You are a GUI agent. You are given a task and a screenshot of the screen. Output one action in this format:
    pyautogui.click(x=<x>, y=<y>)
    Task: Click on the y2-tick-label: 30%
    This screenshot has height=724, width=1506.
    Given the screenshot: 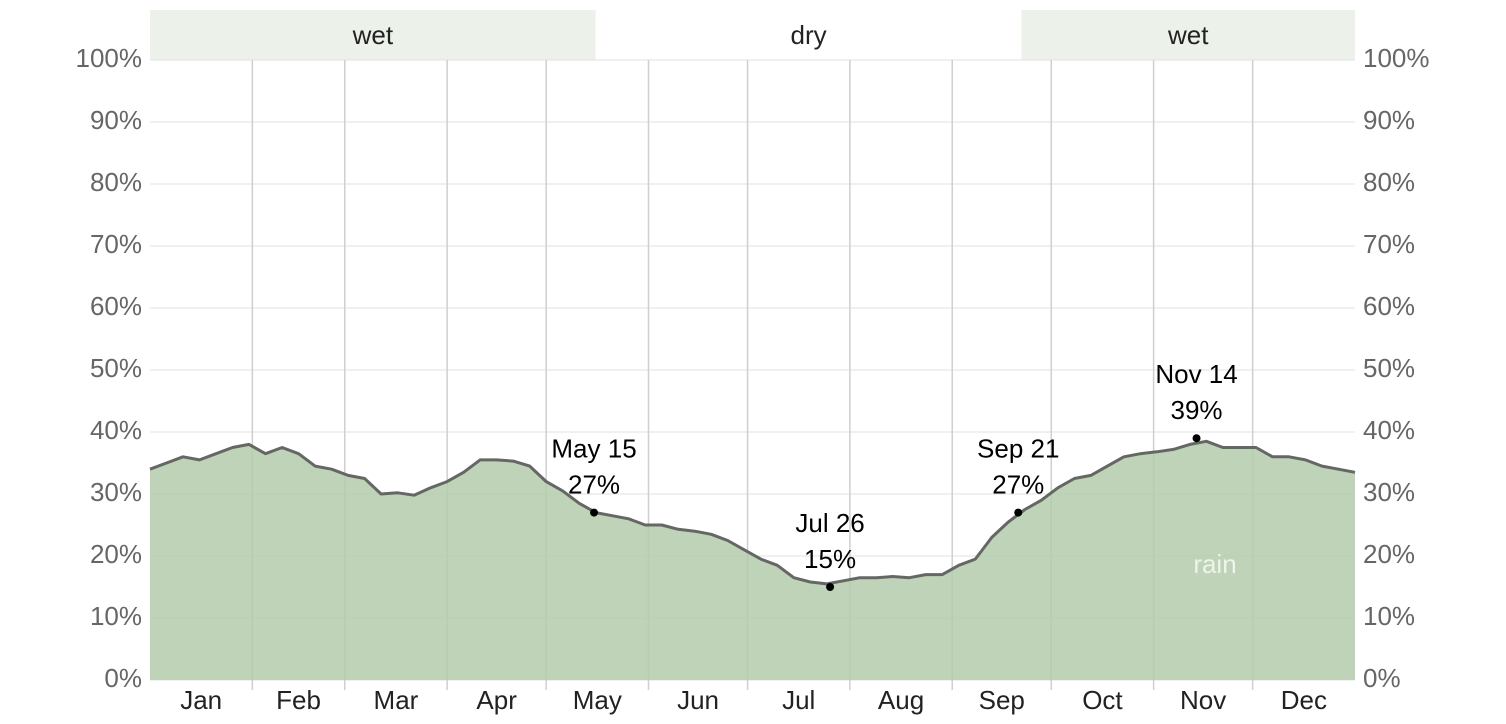 What is the action you would take?
    pyautogui.click(x=1389, y=492)
    